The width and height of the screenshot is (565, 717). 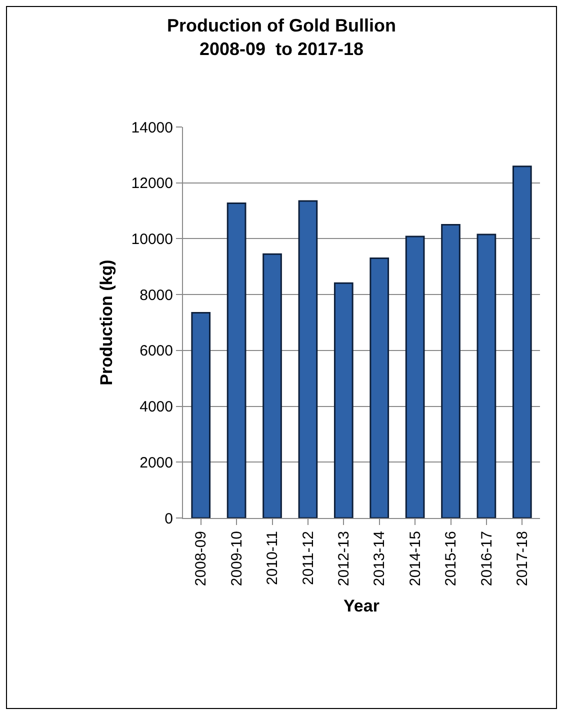 I want to click on x-tick-label: 2009-10, so click(x=237, y=558).